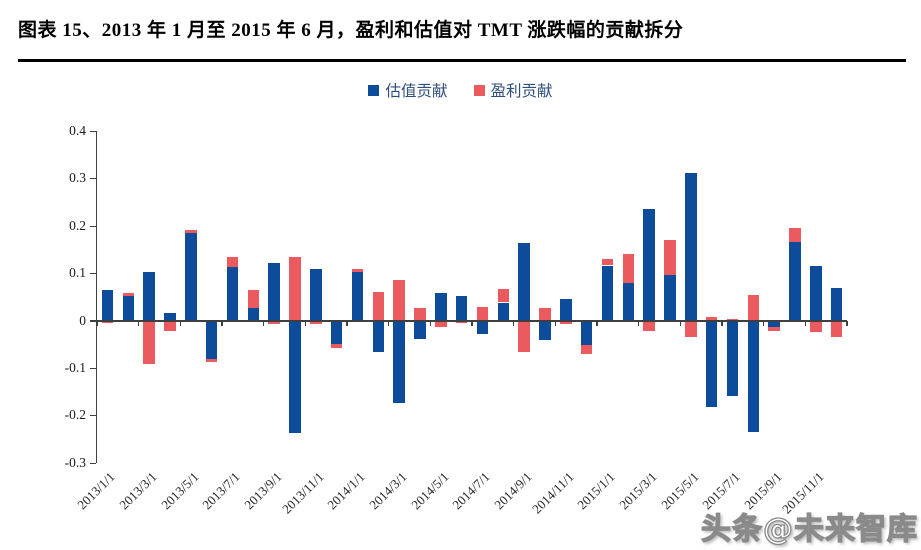  Describe the element at coordinates (416, 91) in the screenshot. I see `legend-label-valuation: 估值贡献` at that location.